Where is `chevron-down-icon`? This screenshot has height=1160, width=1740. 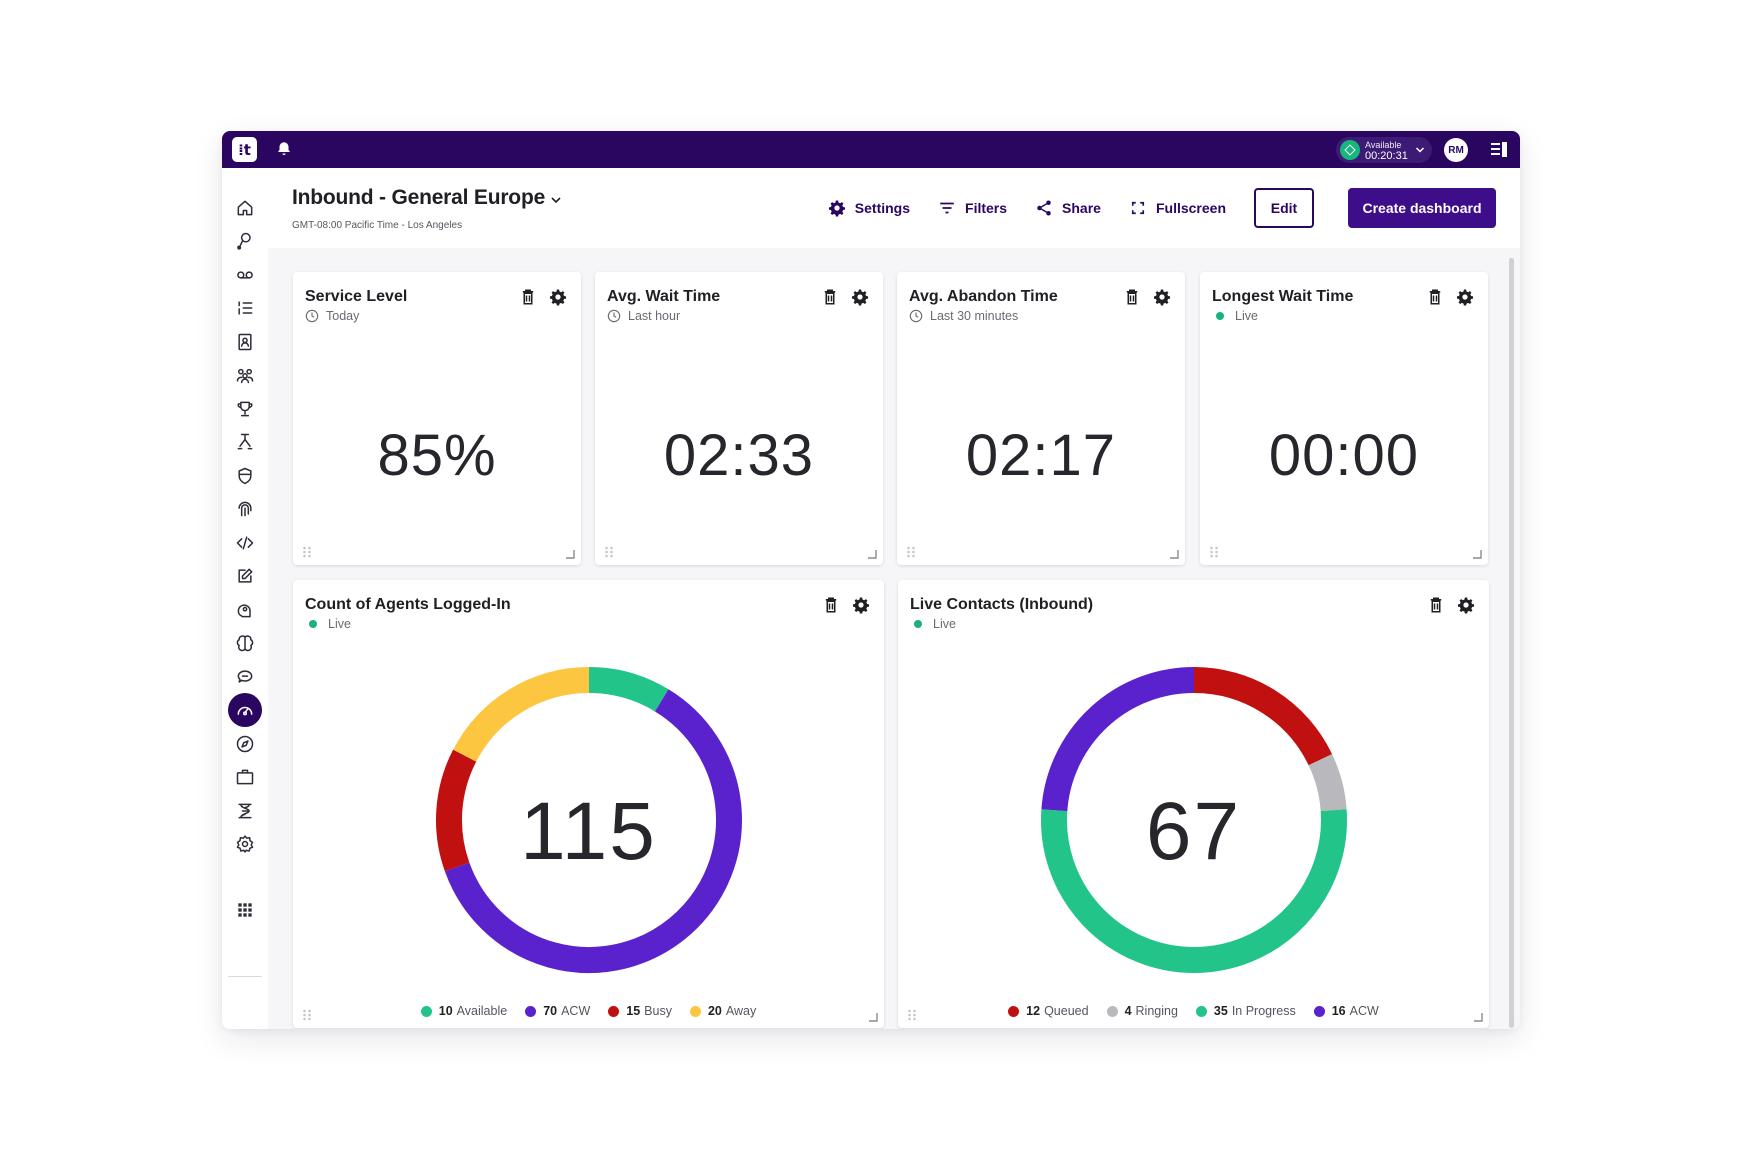
chevron-down-icon is located at coordinates (556, 199).